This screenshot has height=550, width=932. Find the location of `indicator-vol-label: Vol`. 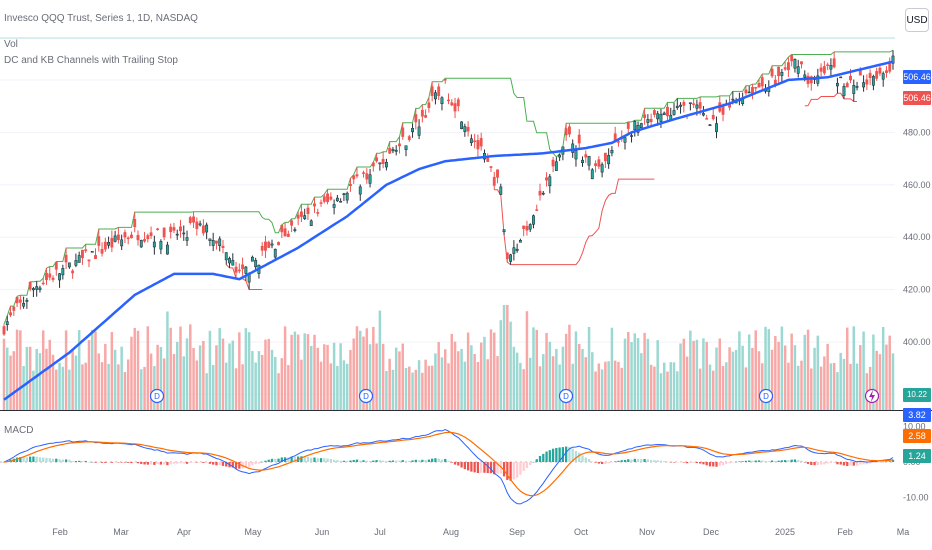

indicator-vol-label: Vol is located at coordinates (11, 44).